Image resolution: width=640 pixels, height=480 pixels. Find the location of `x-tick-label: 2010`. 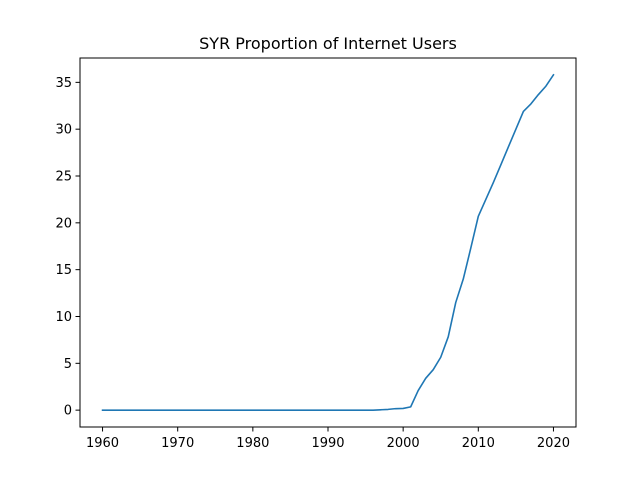

x-tick-label: 2010 is located at coordinates (478, 443).